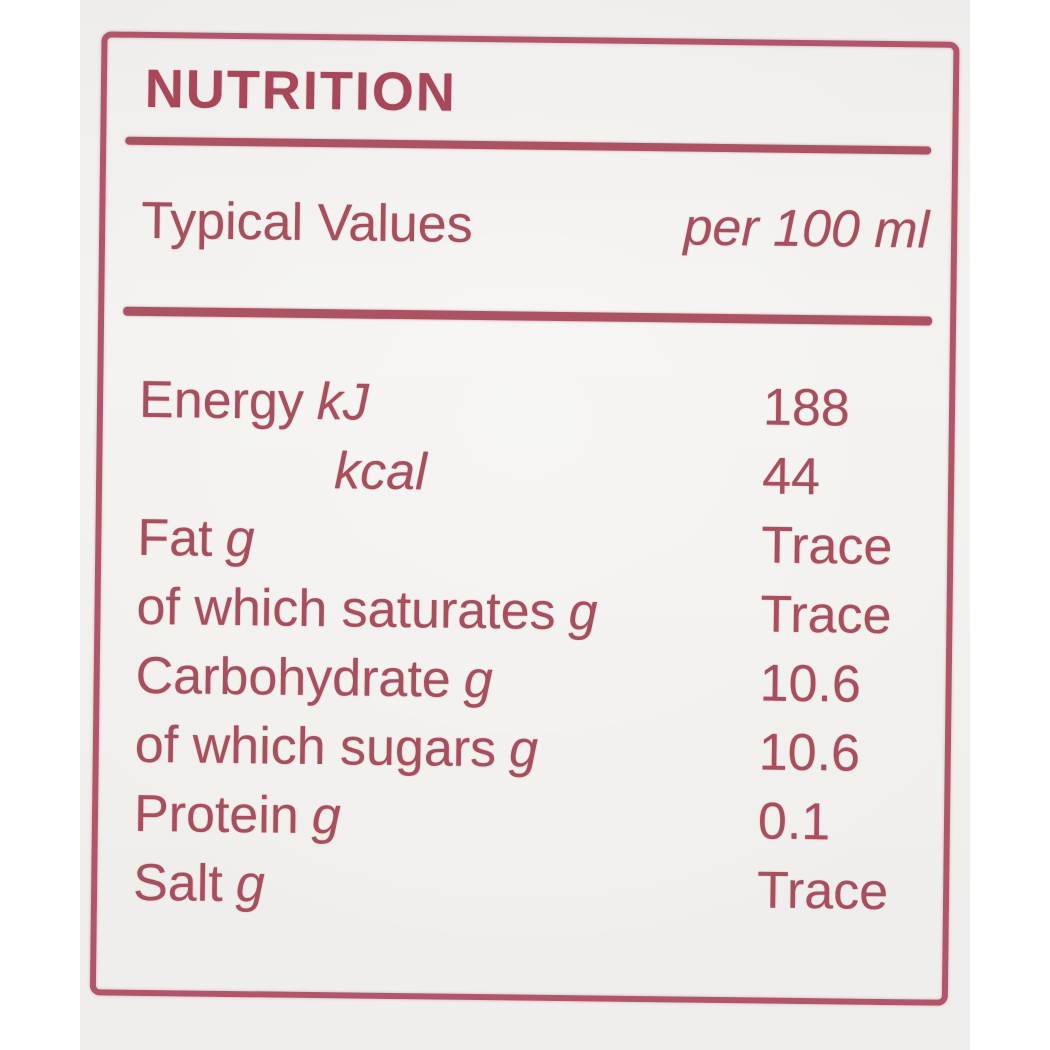 Image resolution: width=1050 pixels, height=1050 pixels. Describe the element at coordinates (531, 545) in the screenshot. I see `table-row-fat: Fat g Trace` at that location.